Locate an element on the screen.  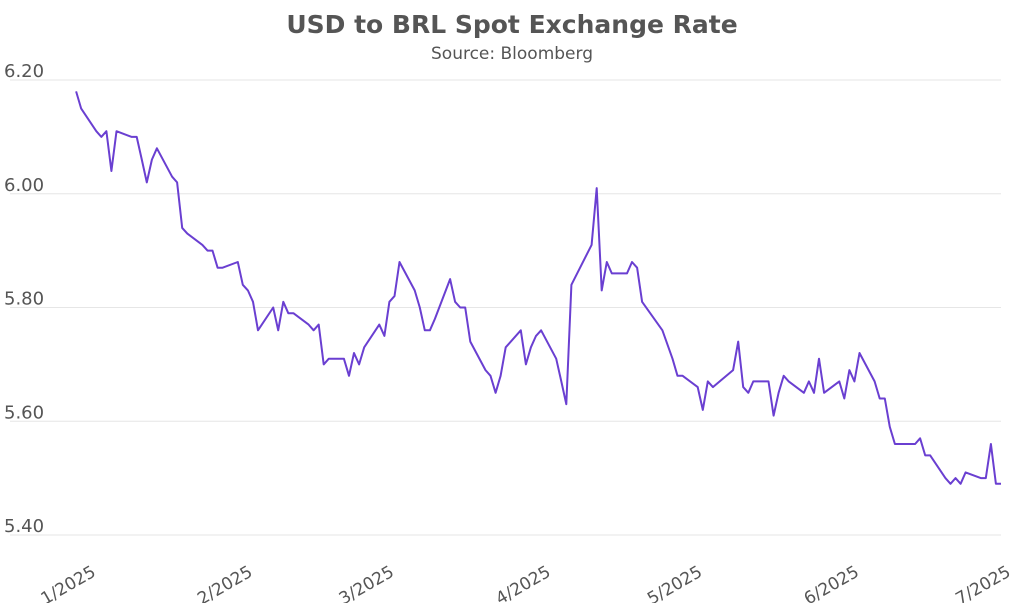
chart-subtitle: Source: Bloomberg is located at coordinates (512, 54).